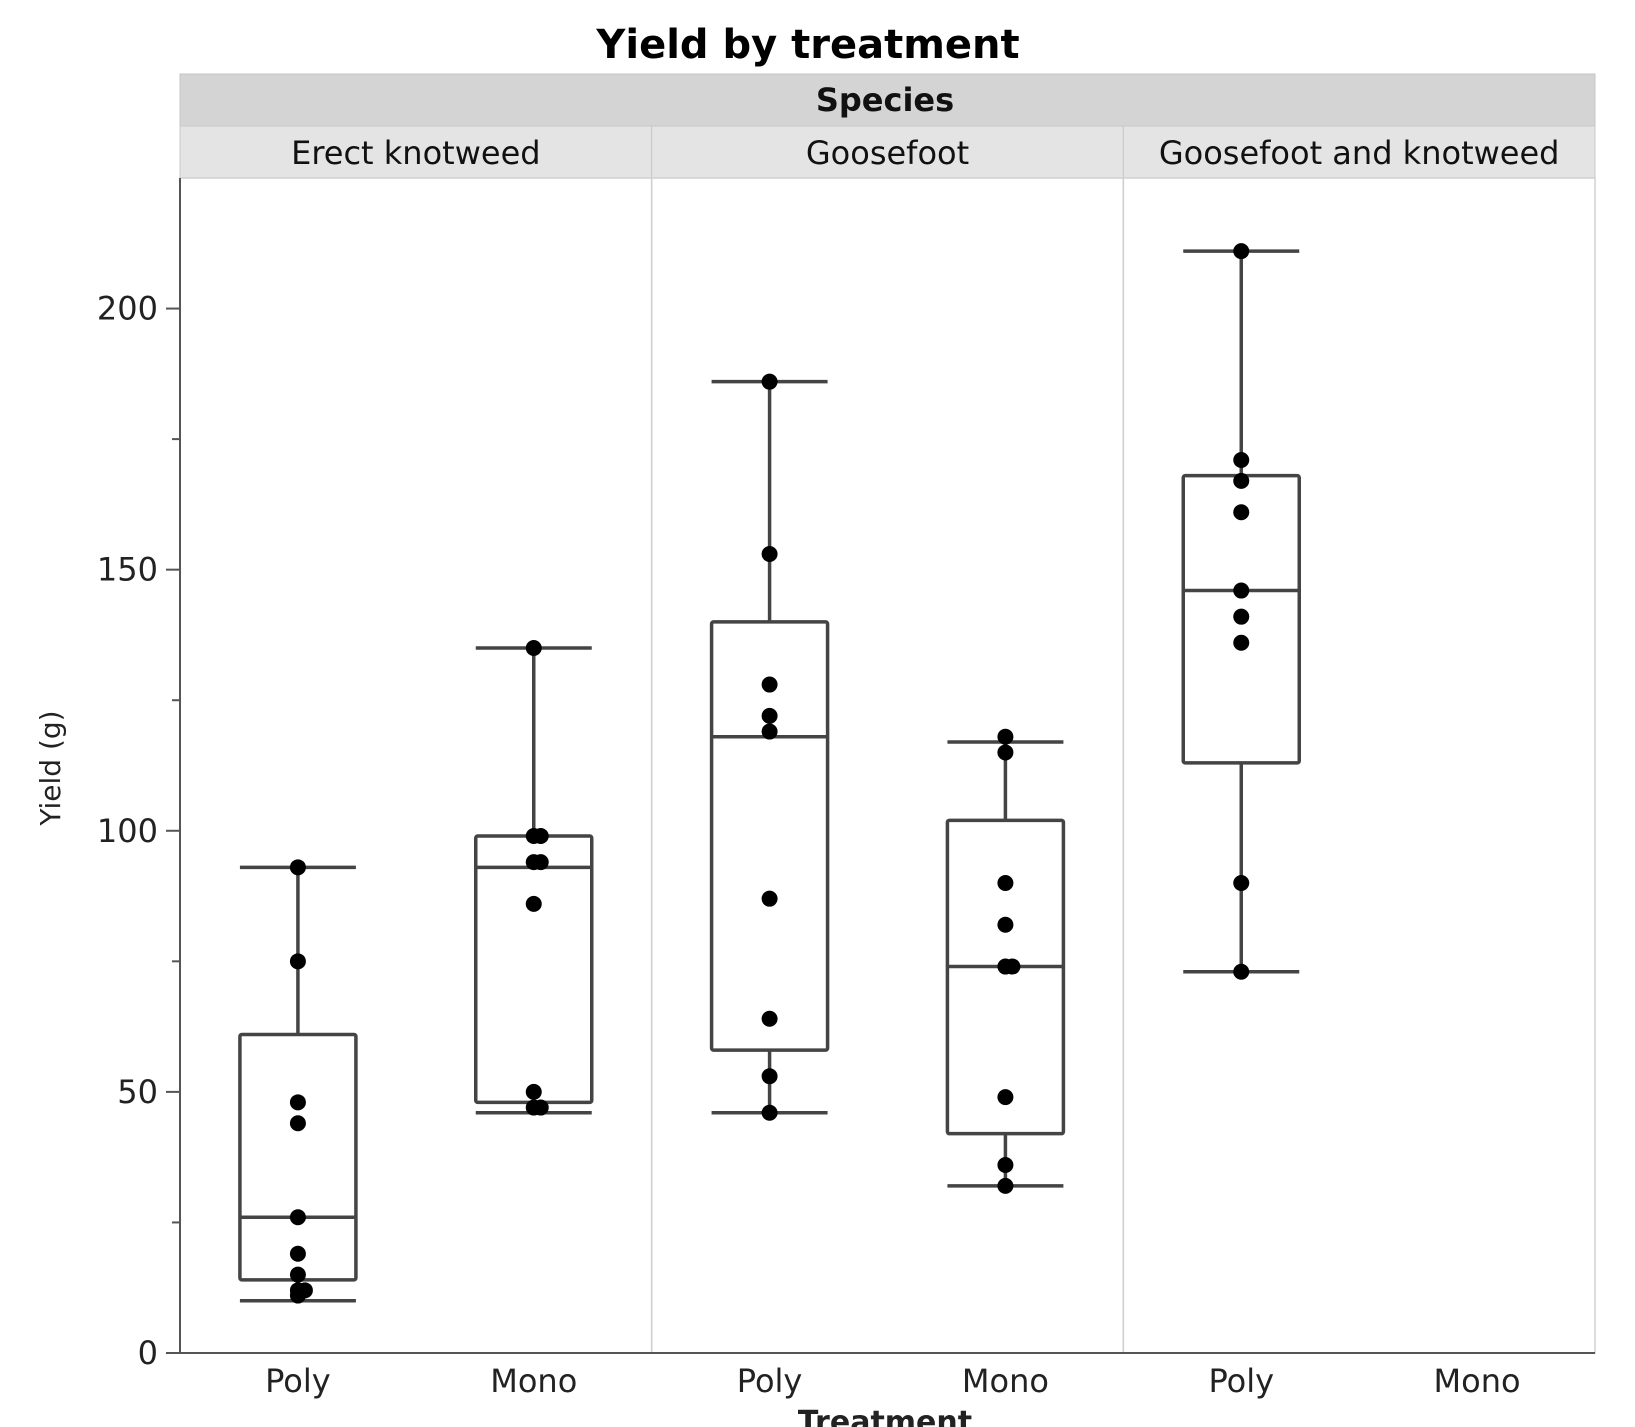 The image size is (1635, 1427). Describe the element at coordinates (50, 768) in the screenshot. I see `y-axis-label: Yield (g)` at that location.